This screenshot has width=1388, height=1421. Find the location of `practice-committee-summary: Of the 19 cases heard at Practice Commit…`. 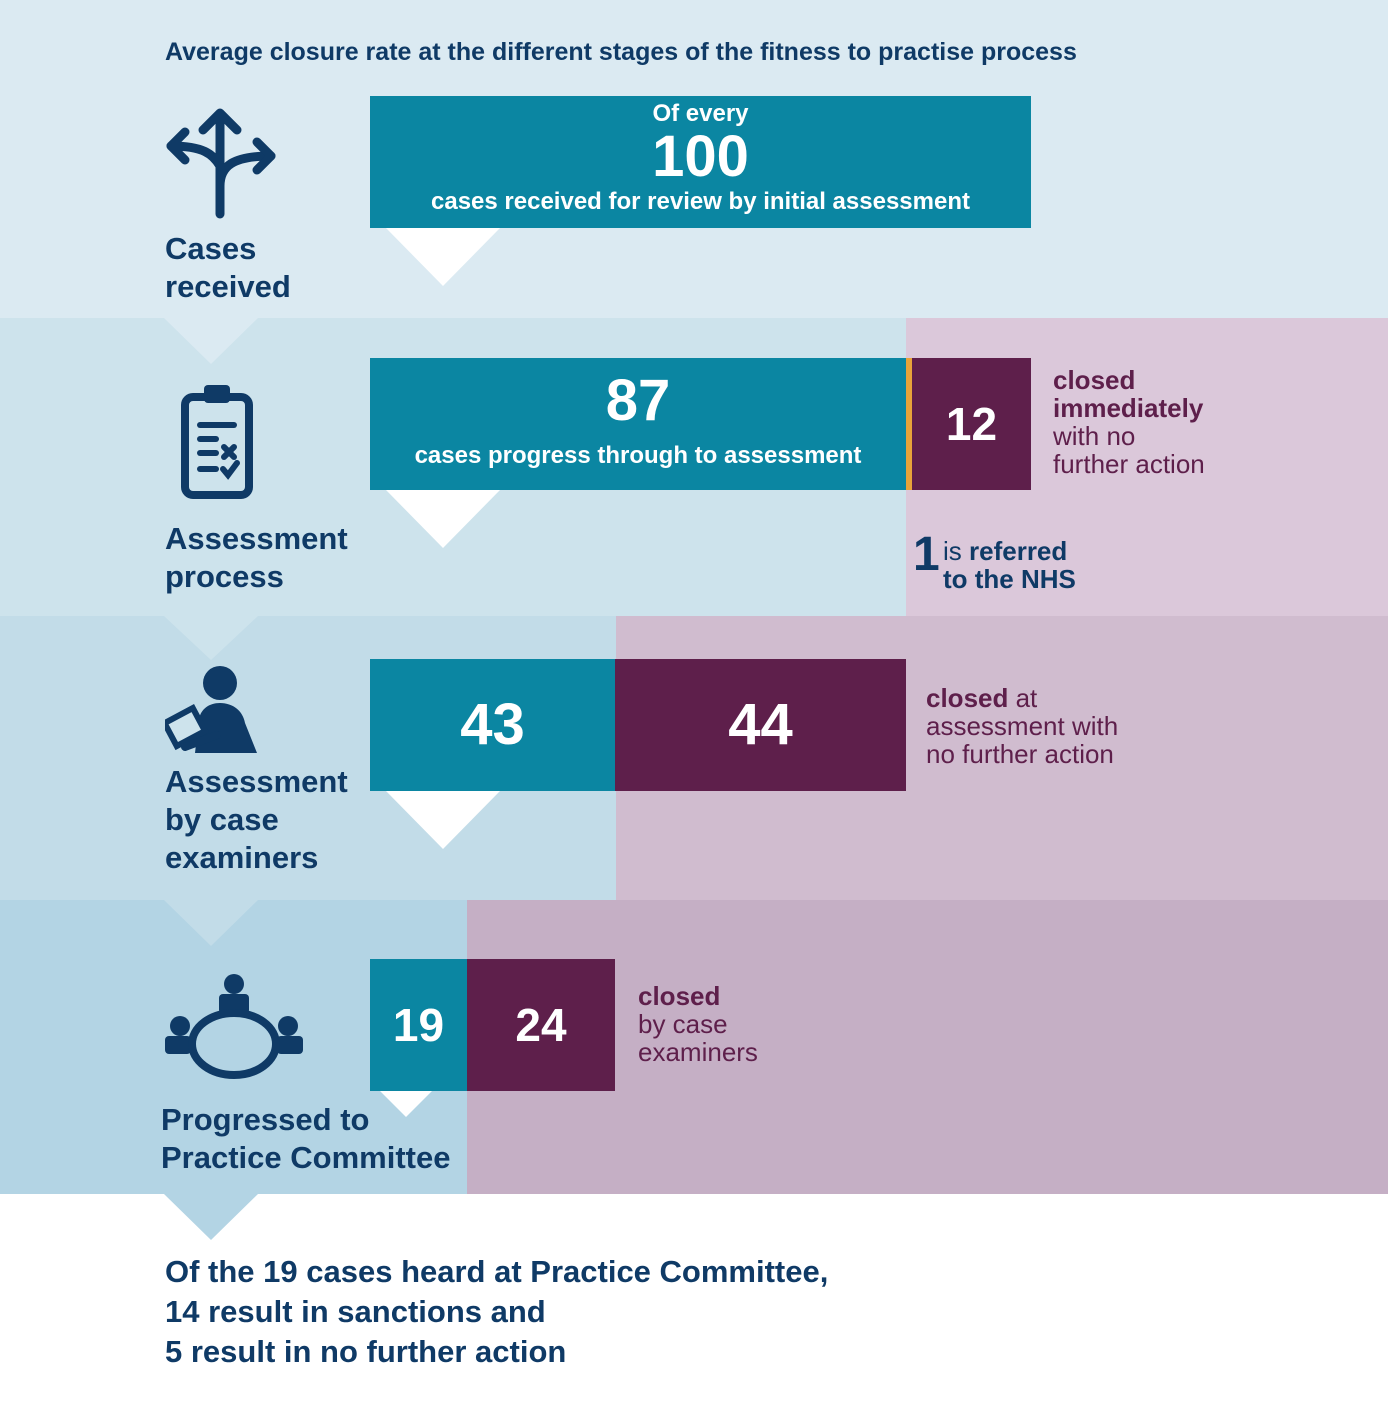

practice-committee-summary: Of the 19 cases heard at Practice Commit… is located at coordinates (496, 1312).